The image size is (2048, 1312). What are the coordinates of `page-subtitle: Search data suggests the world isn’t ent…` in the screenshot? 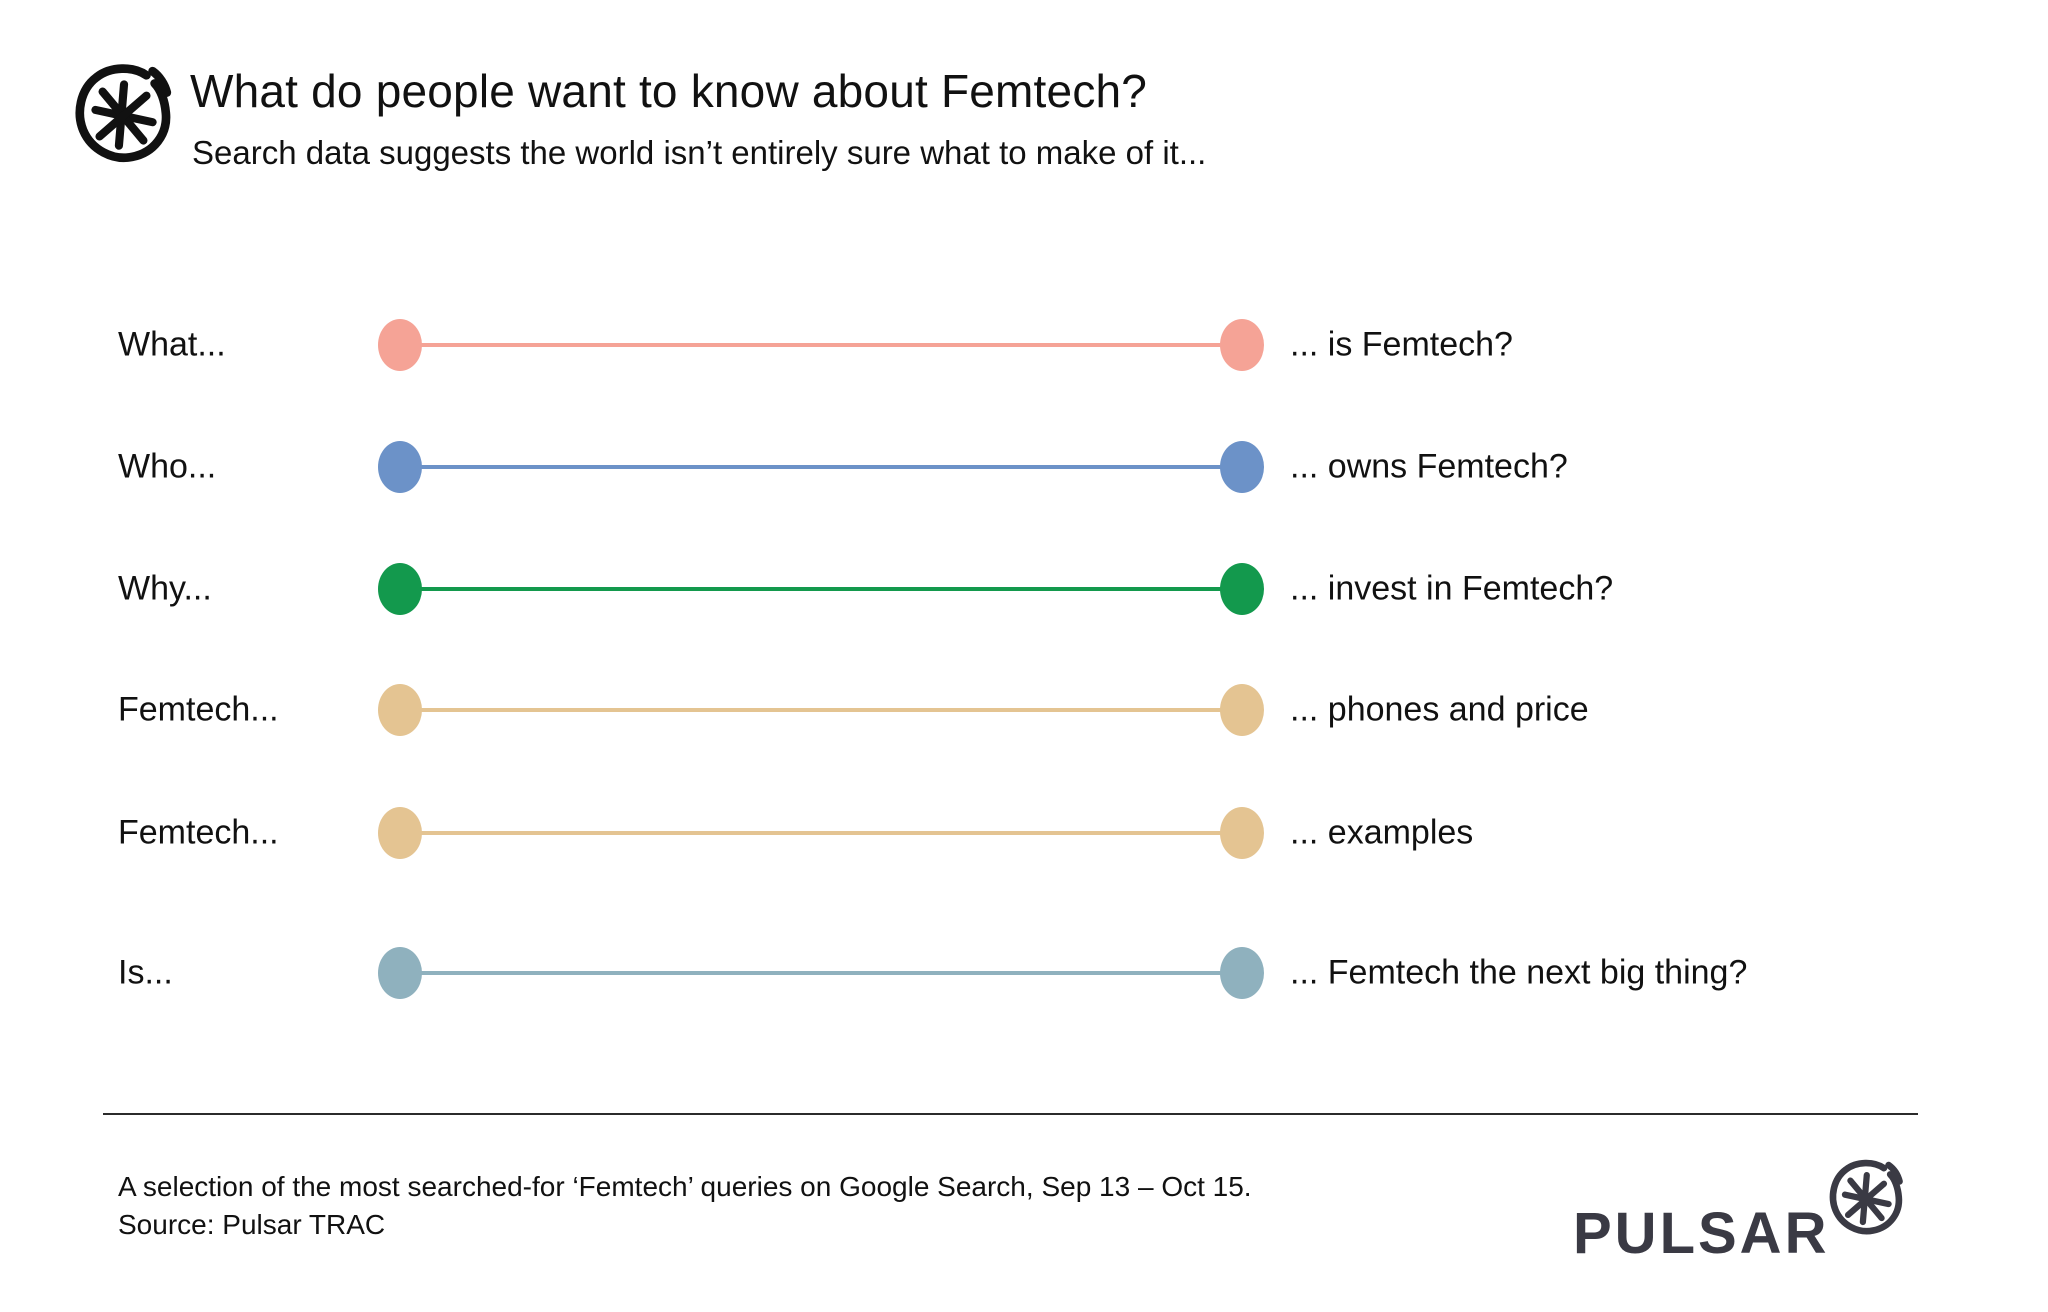 It's located at (699, 152).